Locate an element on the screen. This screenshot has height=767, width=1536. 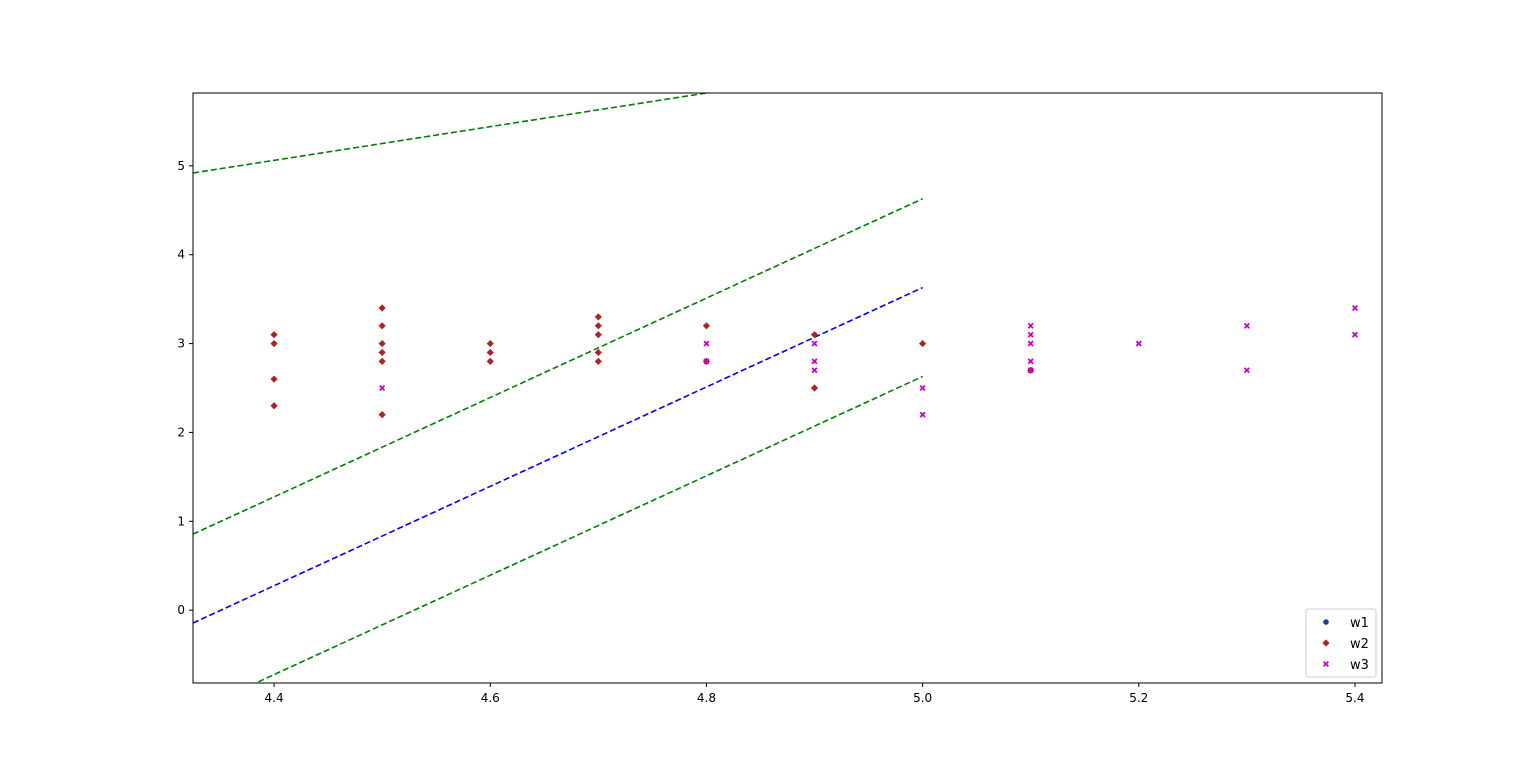
legend-label-w3: w3 is located at coordinates (1359, 665).